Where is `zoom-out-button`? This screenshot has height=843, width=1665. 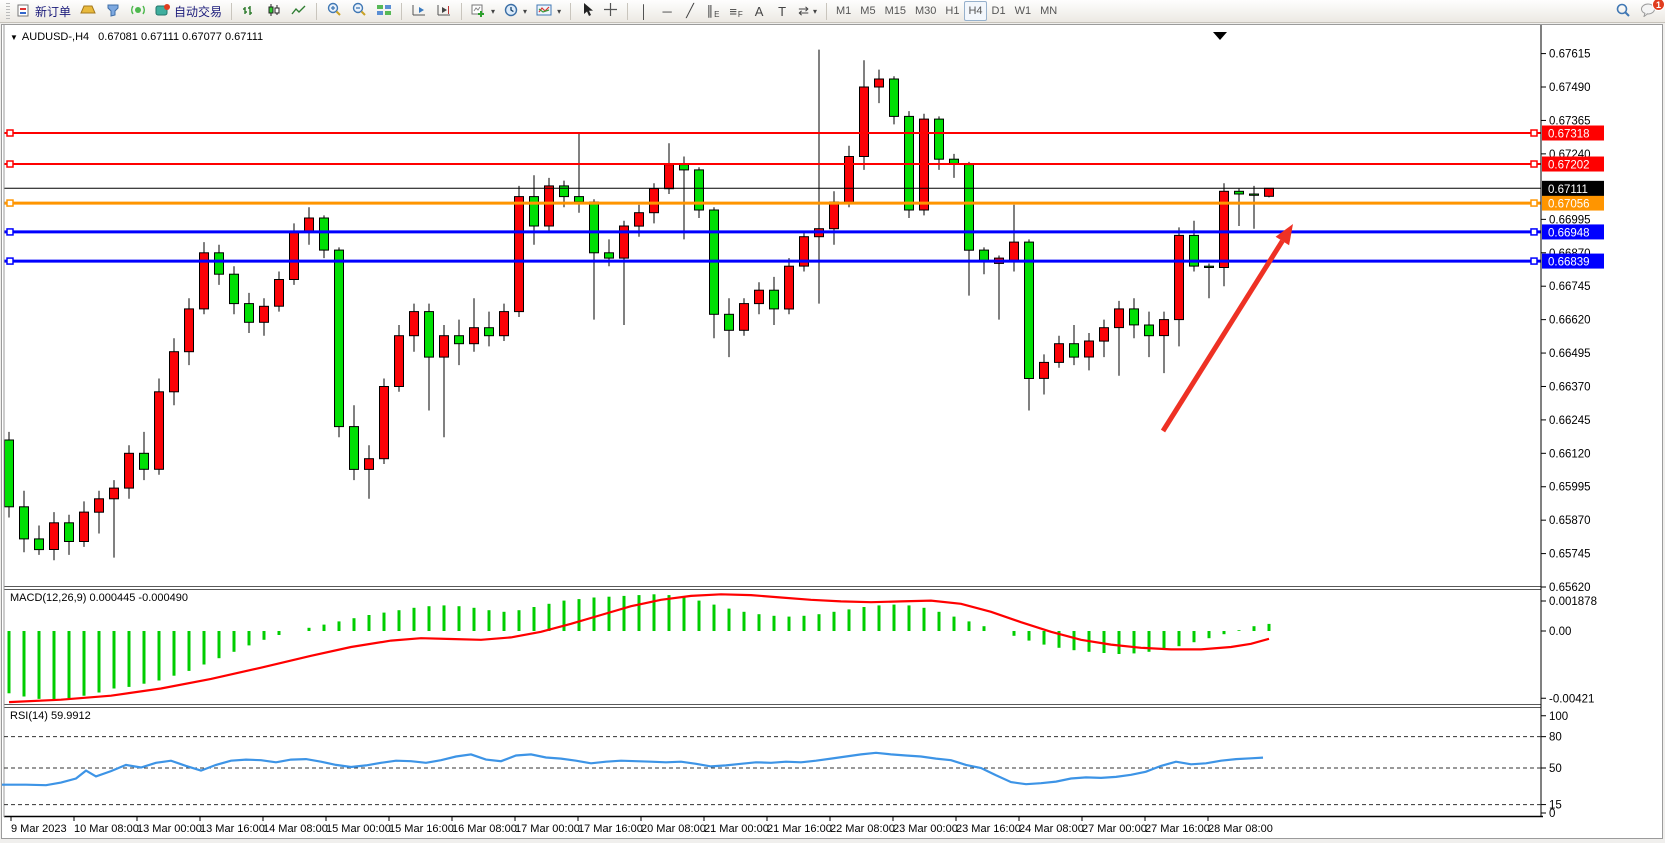
zoom-out-button is located at coordinates (359, 11).